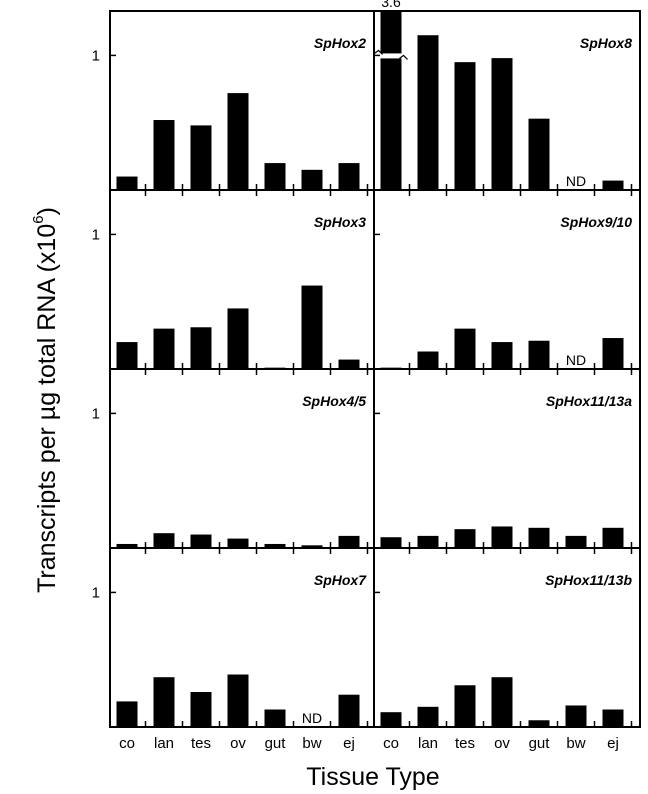 Image resolution: width=648 pixels, height=794 pixels. What do you see at coordinates (47, 211) in the screenshot?
I see `y-axis-title-close: )` at bounding box center [47, 211].